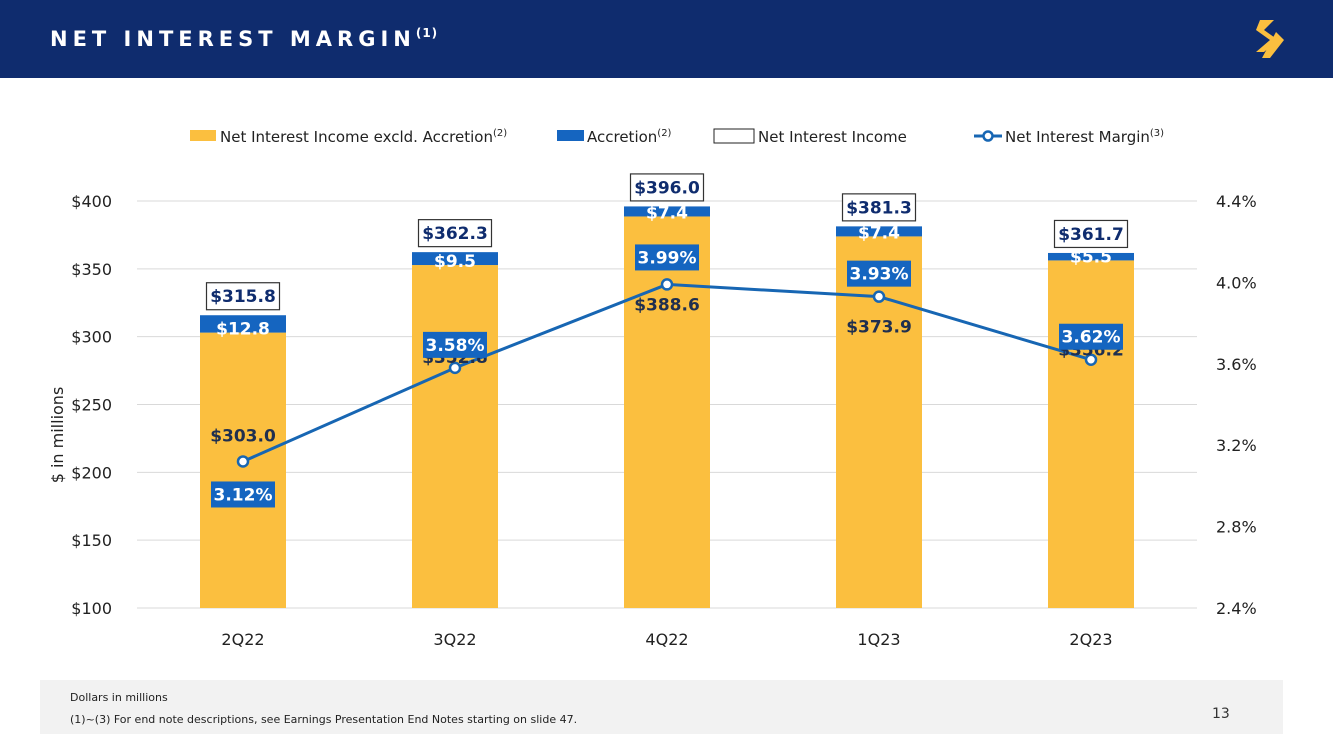 This screenshot has width=1333, height=749. I want to click on data-label-total-nii-text: $362.3, so click(455, 234).